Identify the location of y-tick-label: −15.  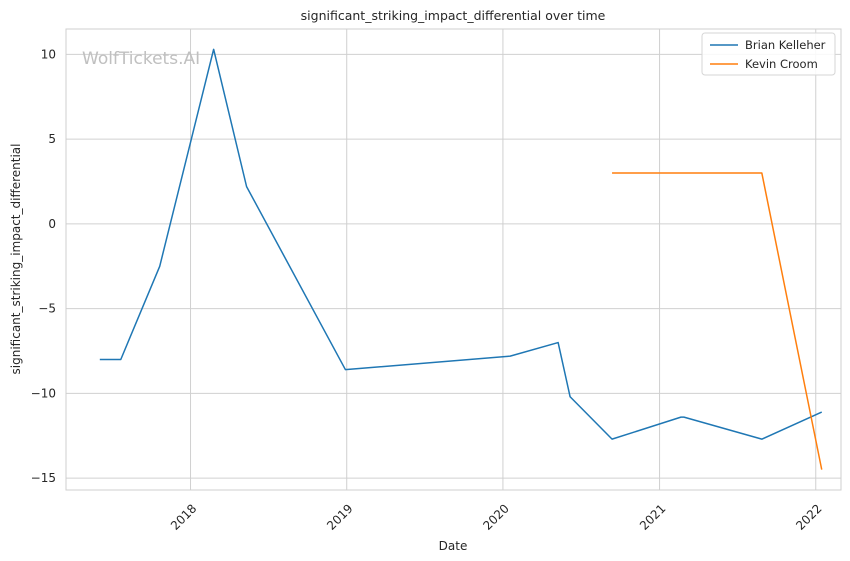
(43, 478).